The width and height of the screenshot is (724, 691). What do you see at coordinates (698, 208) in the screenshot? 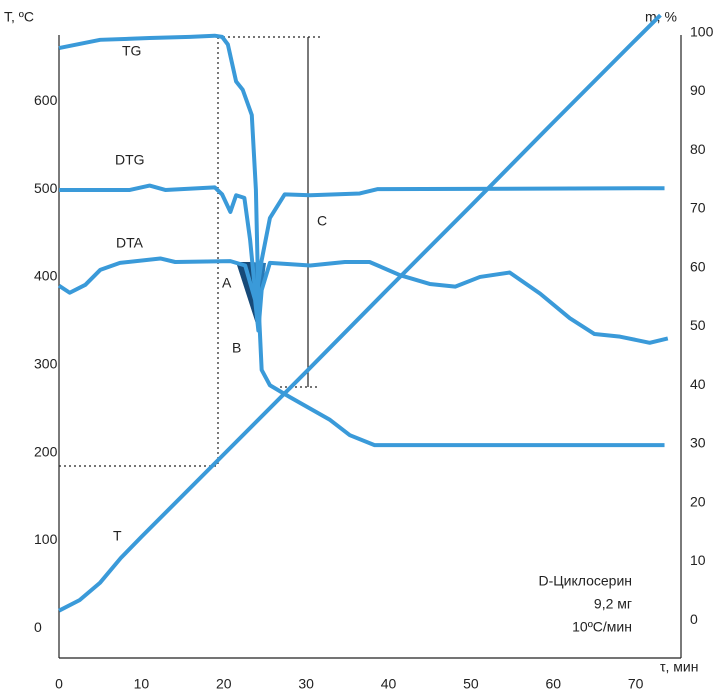
I see `y2-tick-label: 70` at bounding box center [698, 208].